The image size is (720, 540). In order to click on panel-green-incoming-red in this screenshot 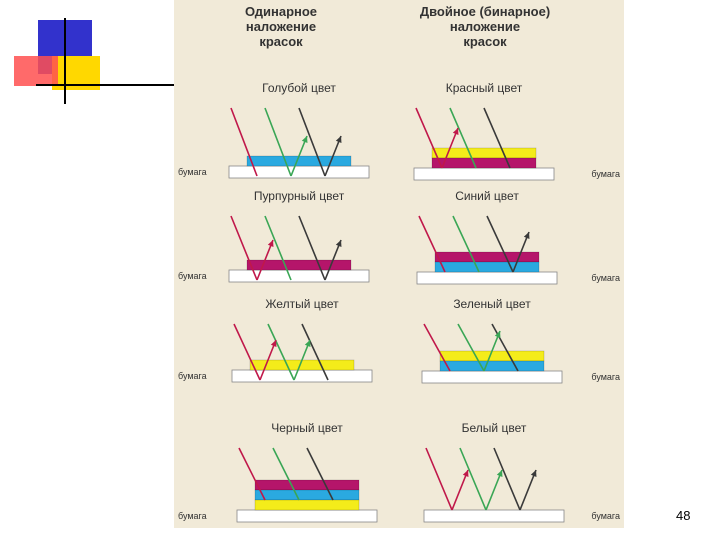, I will do `click(437, 347)`.